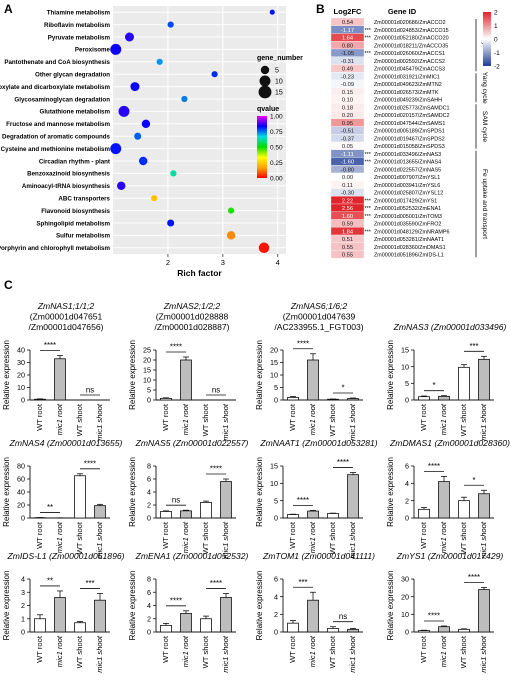 The image size is (520, 680). I want to click on heatmap-value: 0.54, so click(348, 23).